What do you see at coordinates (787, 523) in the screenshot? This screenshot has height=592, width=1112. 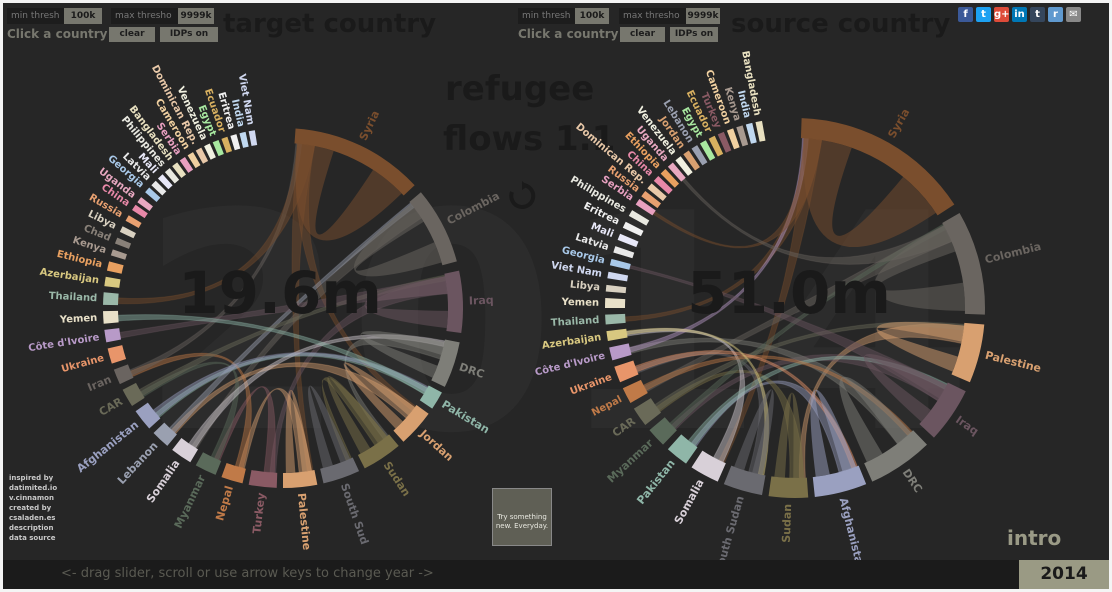 I see `country-label: Sudan` at bounding box center [787, 523].